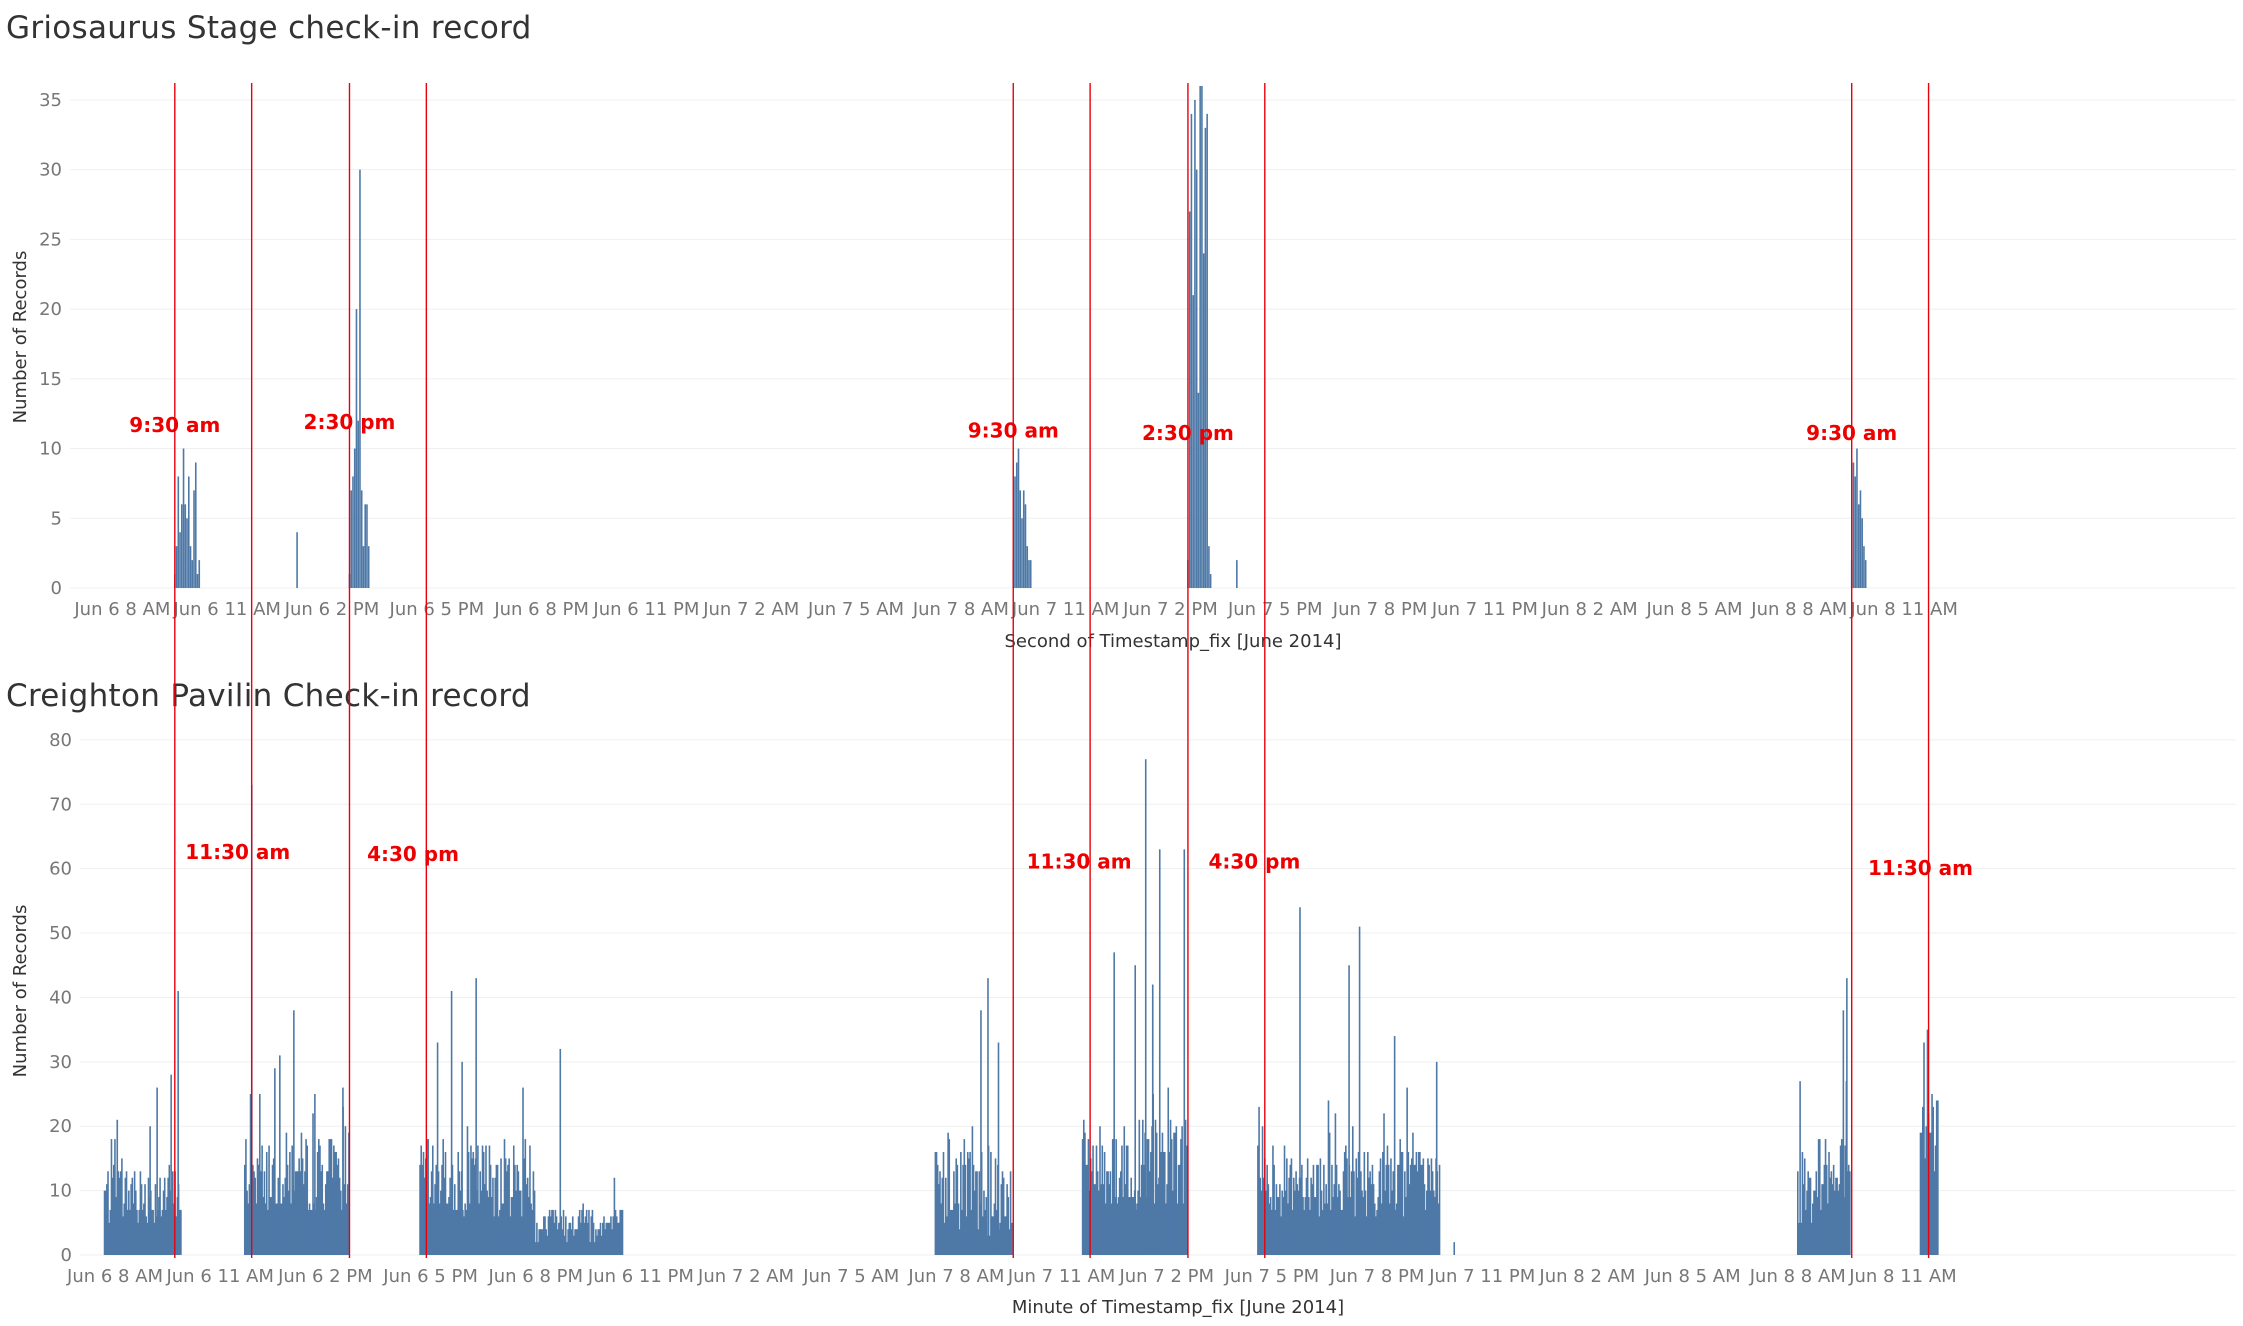  Describe the element at coordinates (1903, 609) in the screenshot. I see `x-tick-label: Jun 8 11 AM` at that location.